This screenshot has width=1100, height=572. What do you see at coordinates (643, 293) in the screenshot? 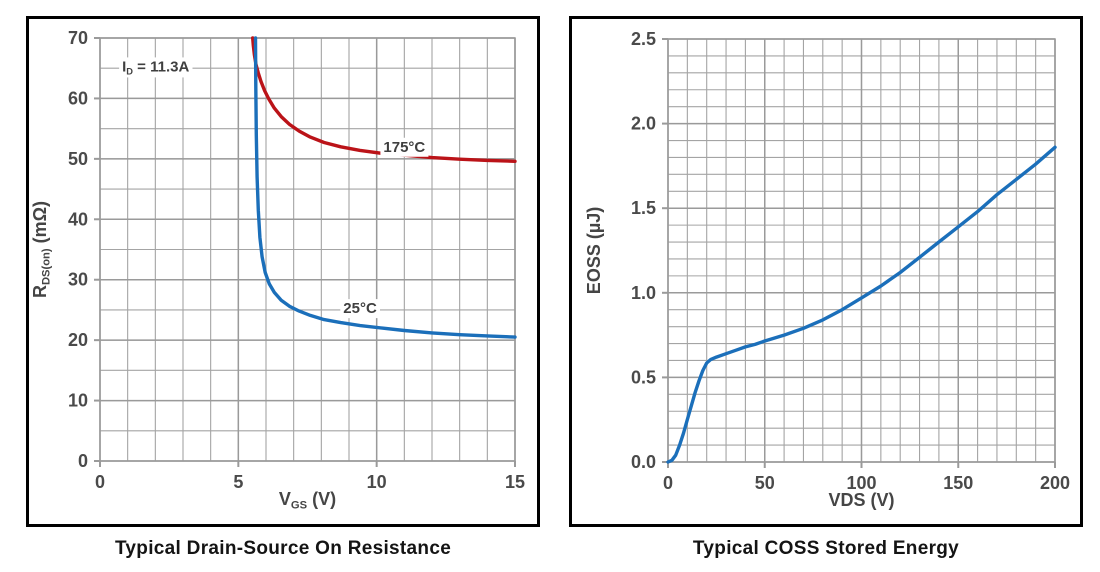
I see `y-tick-label: 1.0` at bounding box center [643, 293].